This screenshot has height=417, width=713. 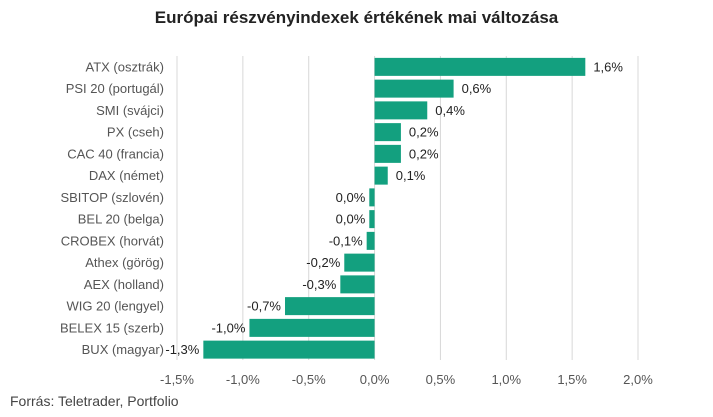 I want to click on value-label: -1,0%, so click(x=228, y=327).